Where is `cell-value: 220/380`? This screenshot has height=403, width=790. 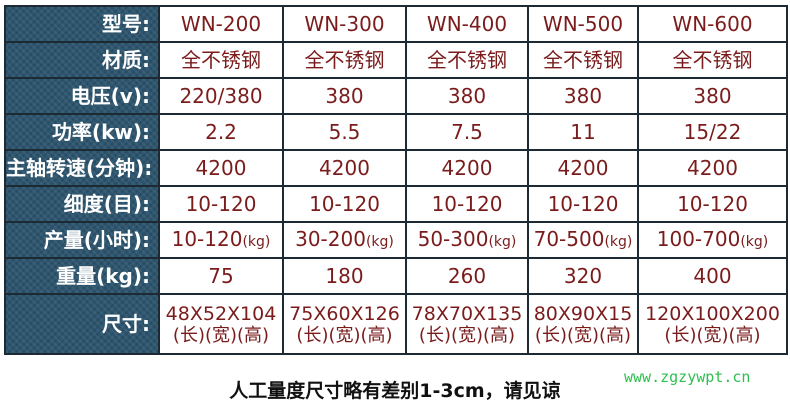
cell-value: 220/380 is located at coordinates (221, 96).